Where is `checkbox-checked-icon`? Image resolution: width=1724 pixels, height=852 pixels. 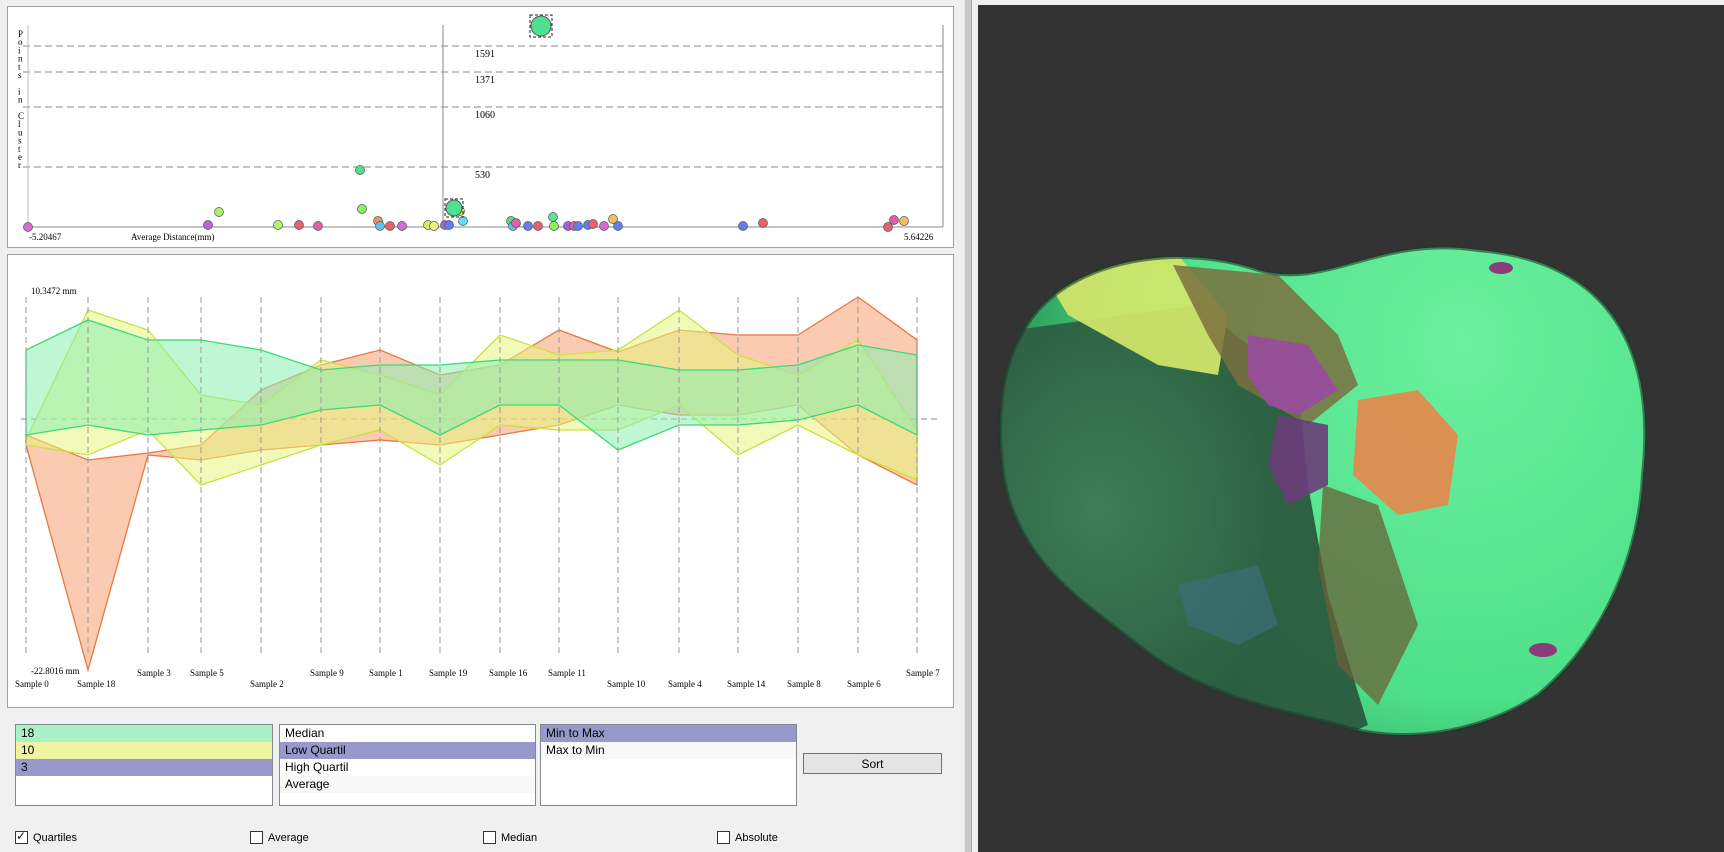 checkbox-checked-icon is located at coordinates (21, 836).